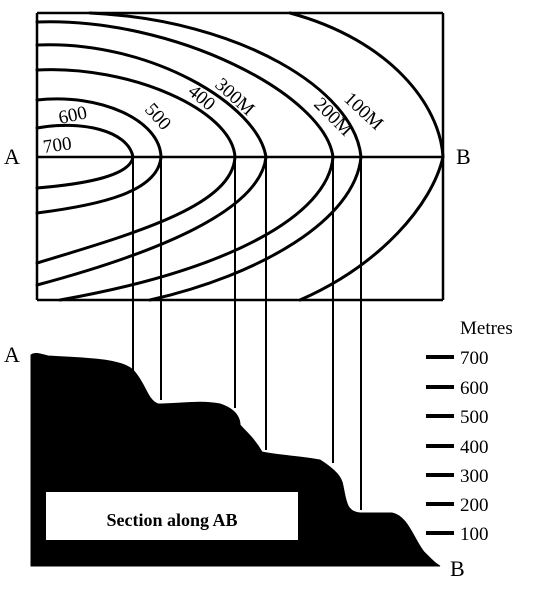  What do you see at coordinates (474, 476) in the screenshot?
I see `scale-tick-label: 300` at bounding box center [474, 476].